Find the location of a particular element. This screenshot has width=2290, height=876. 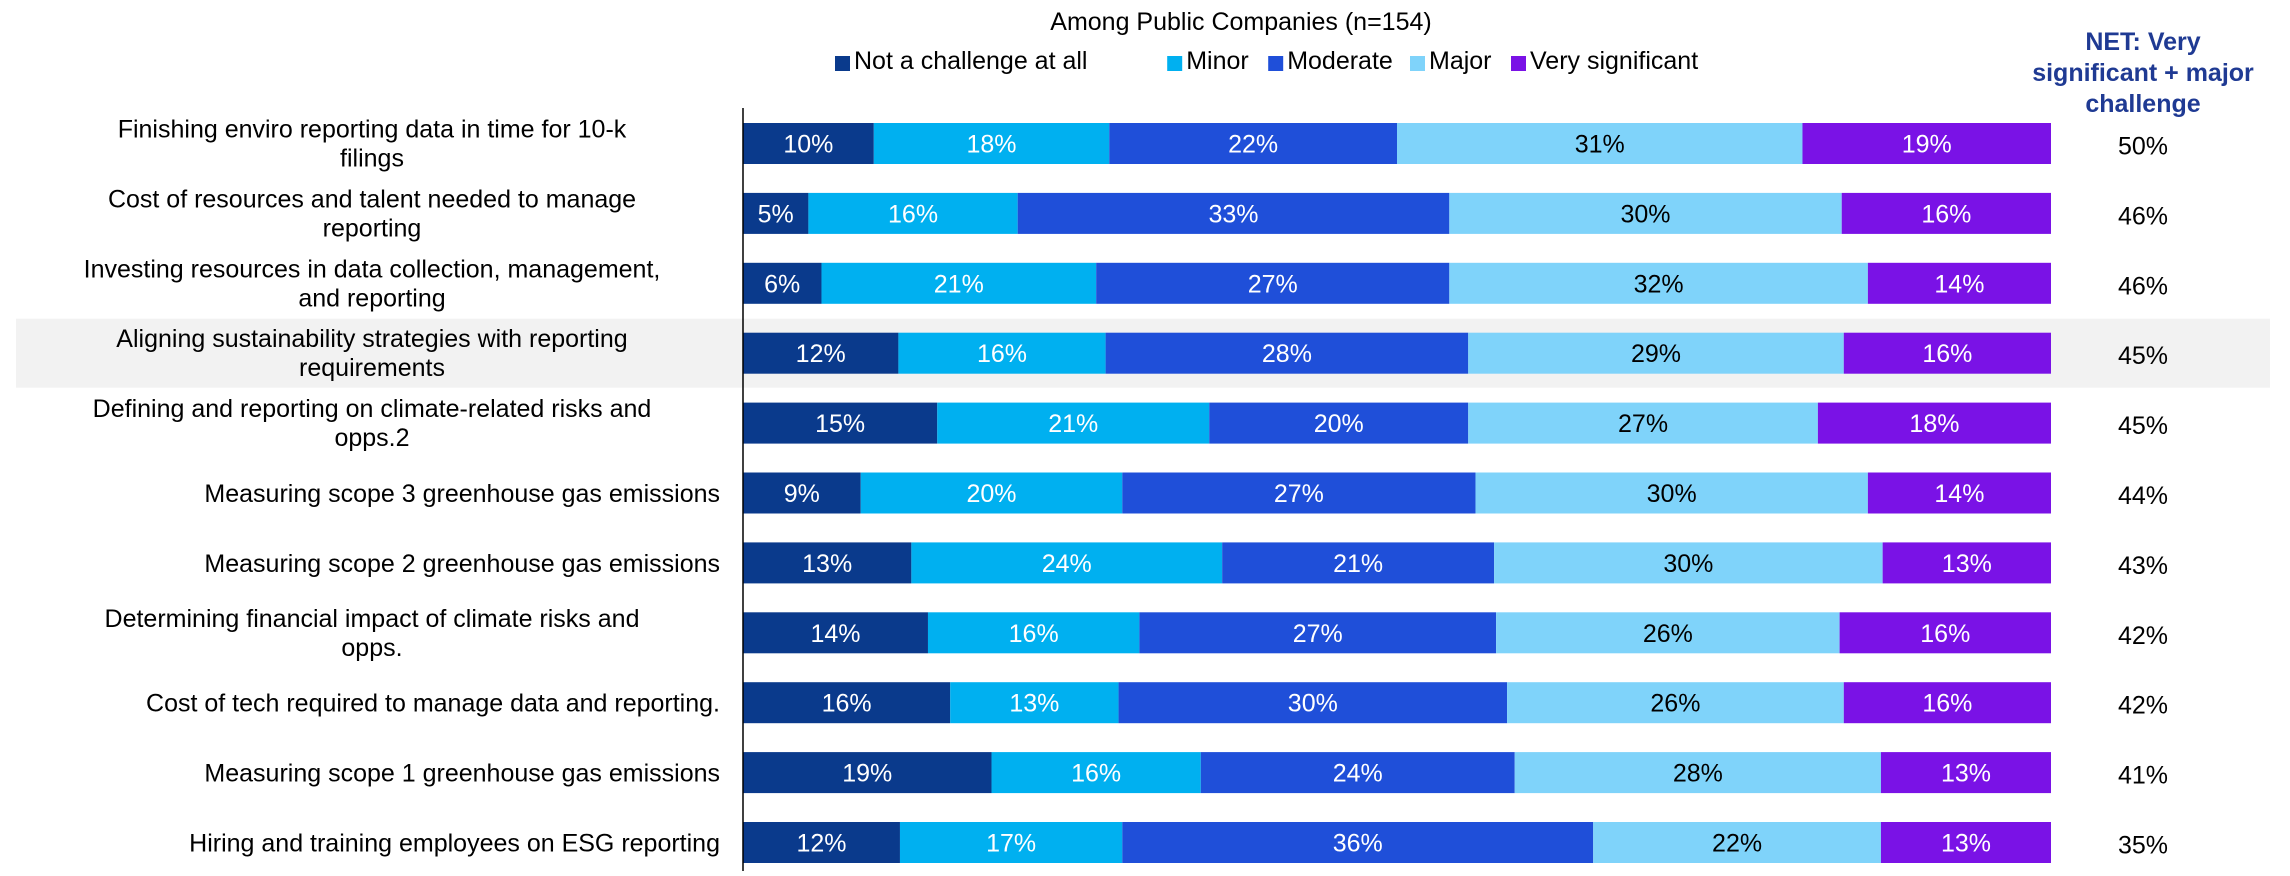

bar-value-label: 10% is located at coordinates (808, 145).